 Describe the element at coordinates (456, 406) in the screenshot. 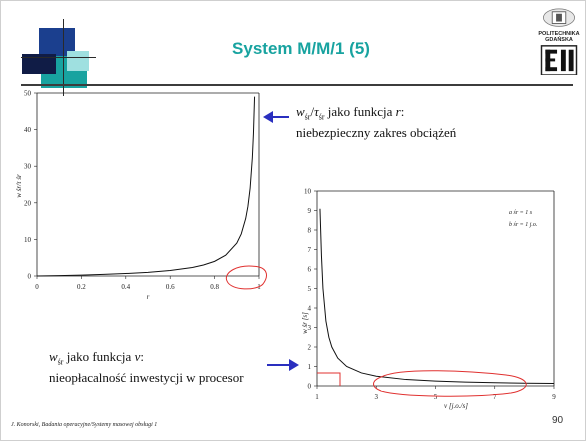

I see `chart2-xlabel: v [j.o./s]` at that location.